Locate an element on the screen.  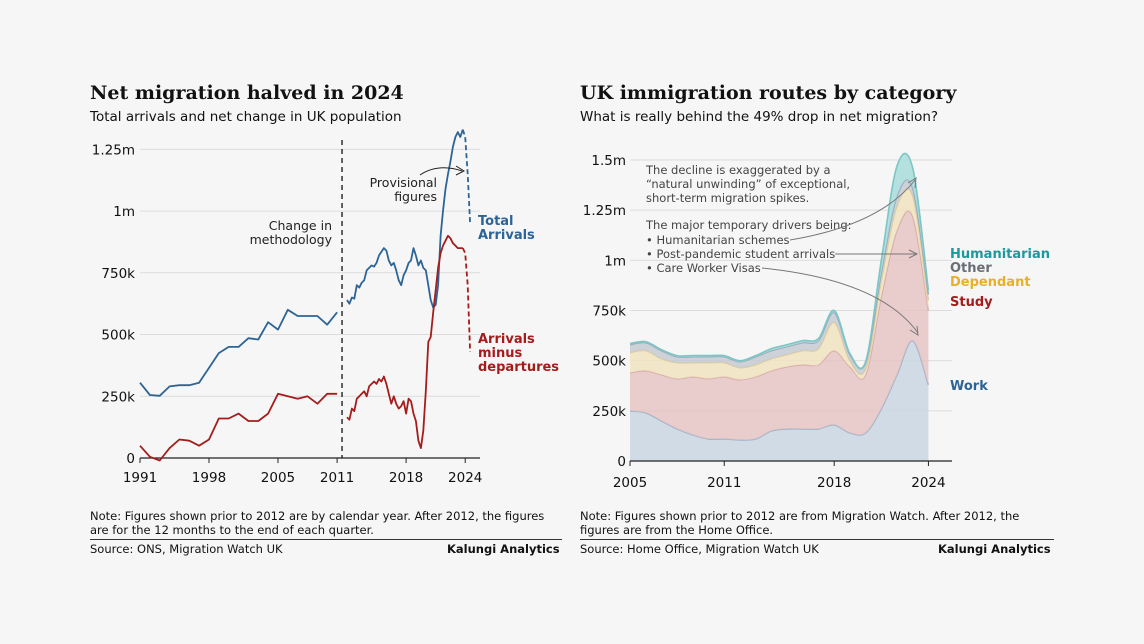
left-y-tick-label: 250k is located at coordinates (118, 397).